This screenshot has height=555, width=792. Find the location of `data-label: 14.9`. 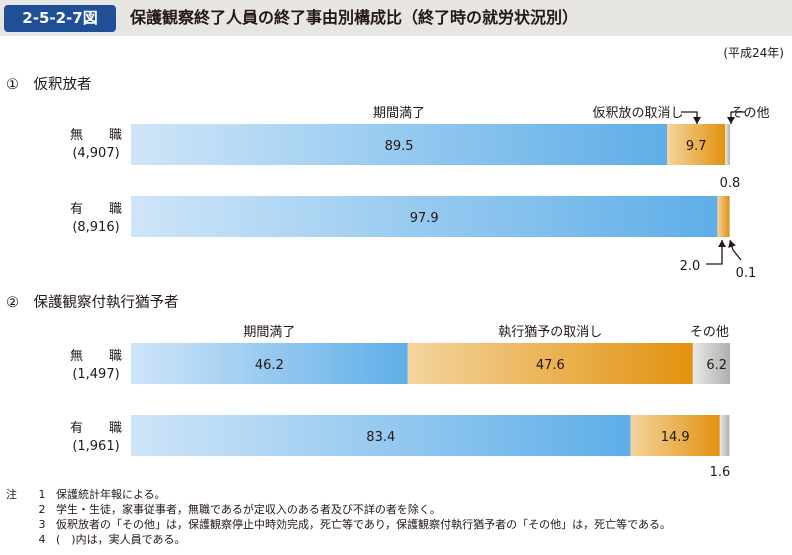

data-label: 14.9 is located at coordinates (675, 437).